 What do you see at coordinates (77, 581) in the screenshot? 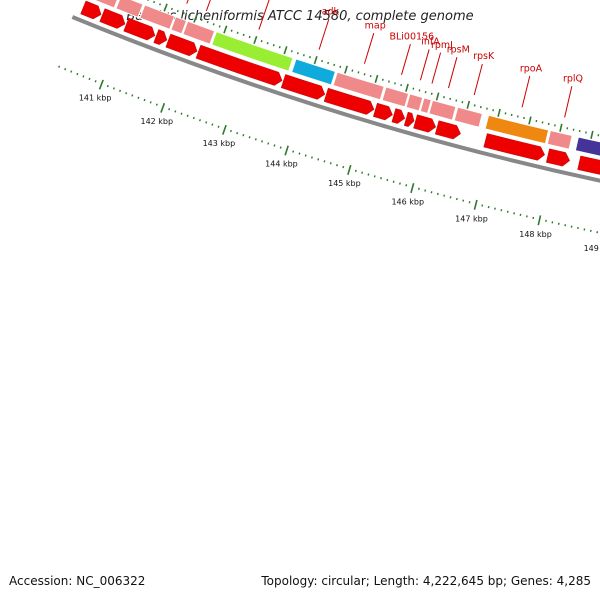
I see `accession-text: Accession: NC_006322` at bounding box center [77, 581].